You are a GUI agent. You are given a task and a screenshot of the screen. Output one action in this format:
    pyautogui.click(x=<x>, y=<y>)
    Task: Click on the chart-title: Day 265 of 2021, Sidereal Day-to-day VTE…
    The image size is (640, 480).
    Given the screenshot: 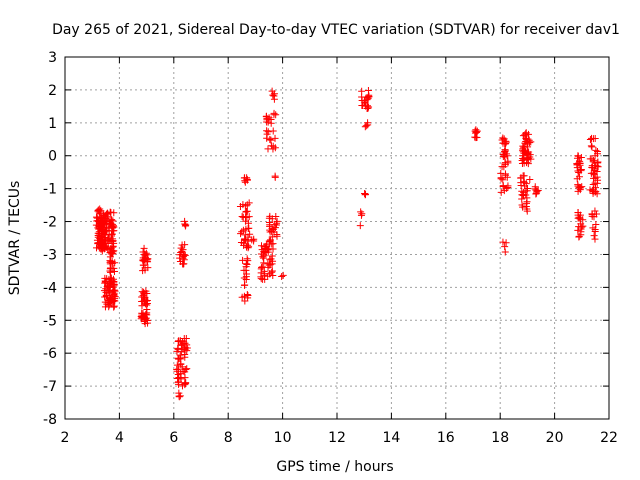 What is the action you would take?
    pyautogui.click(x=336, y=30)
    